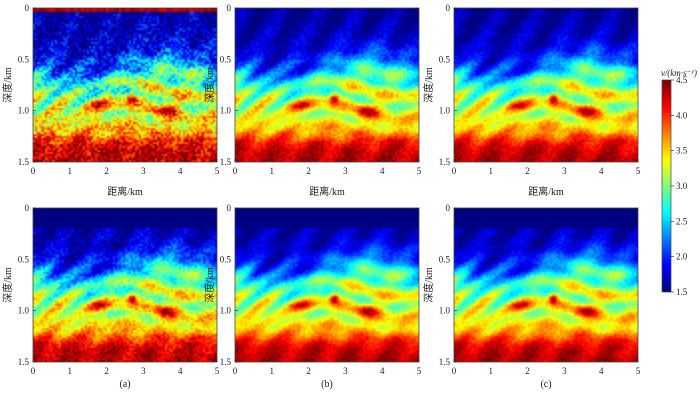 This screenshot has width=700, height=415. What do you see at coordinates (666, 186) in the screenshot?
I see `colorbar-gradient` at bounding box center [666, 186].